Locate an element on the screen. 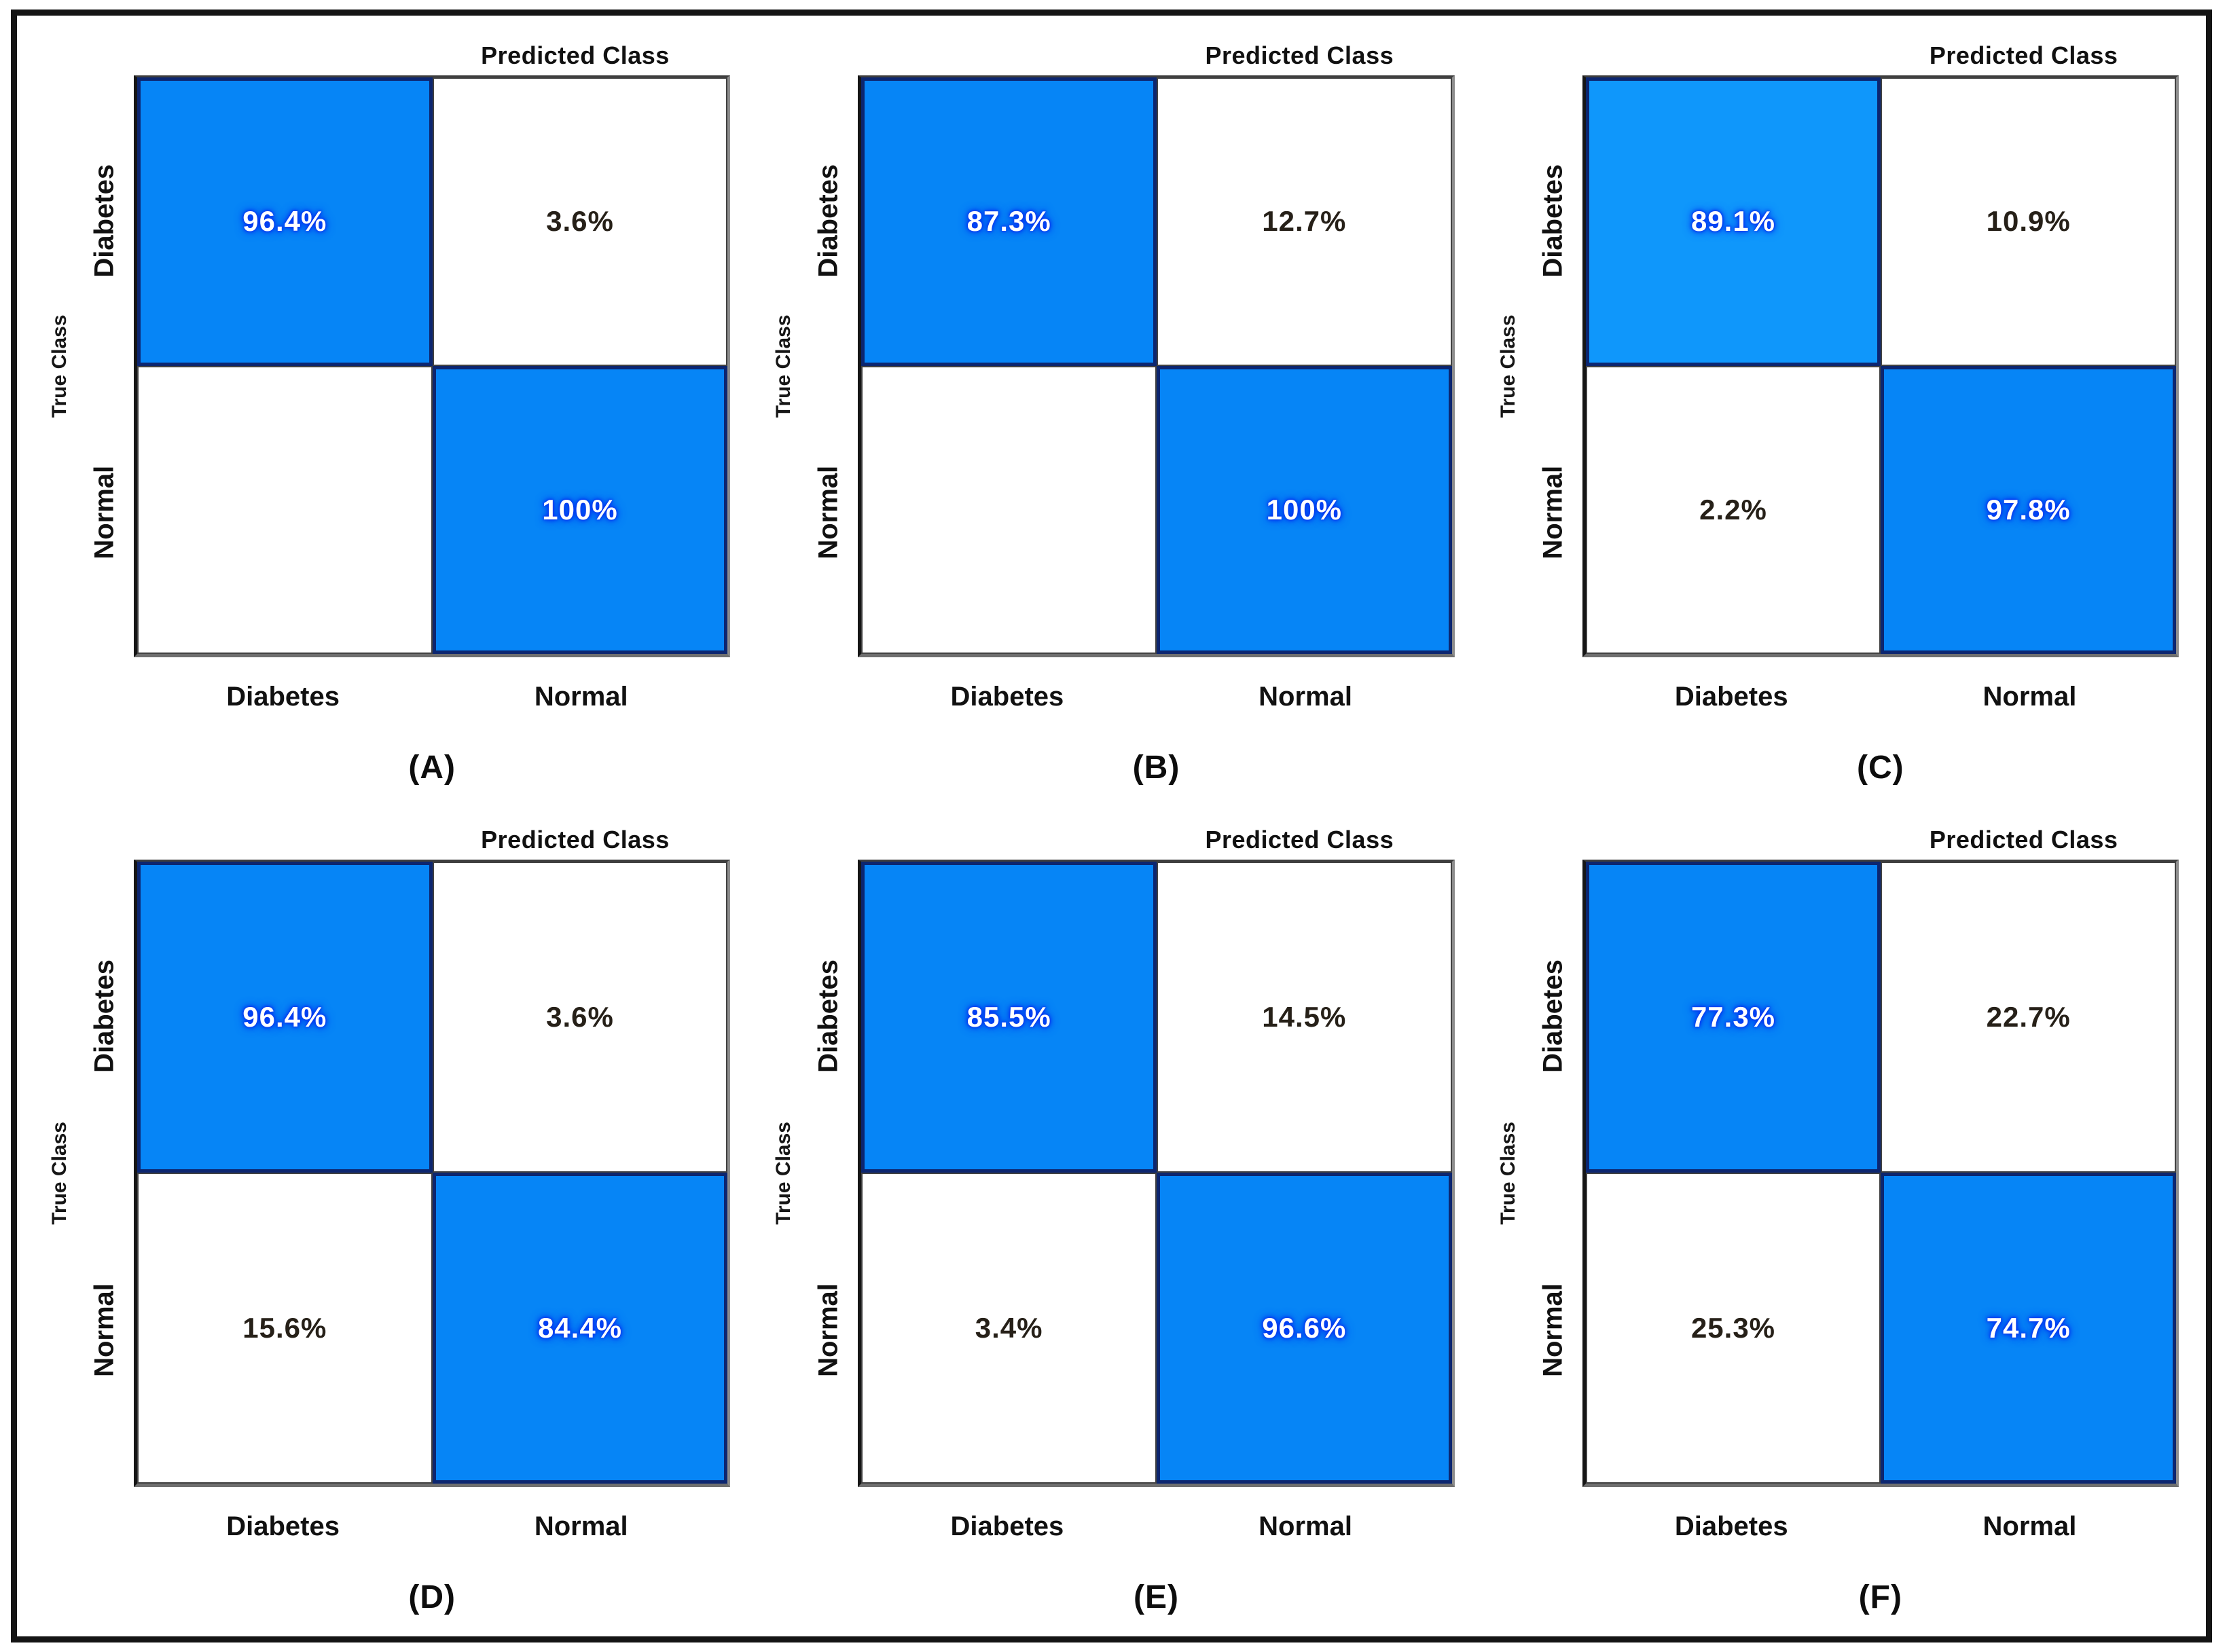 The height and width of the screenshot is (1652, 2227). matrix-cell: 10.9% is located at coordinates (2028, 222).